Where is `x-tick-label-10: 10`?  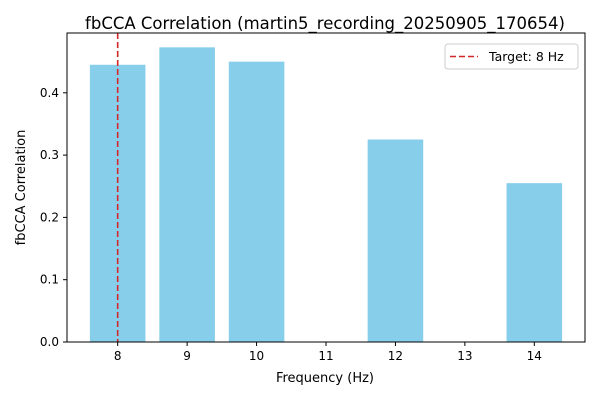 x-tick-label-10: 10 is located at coordinates (256, 356).